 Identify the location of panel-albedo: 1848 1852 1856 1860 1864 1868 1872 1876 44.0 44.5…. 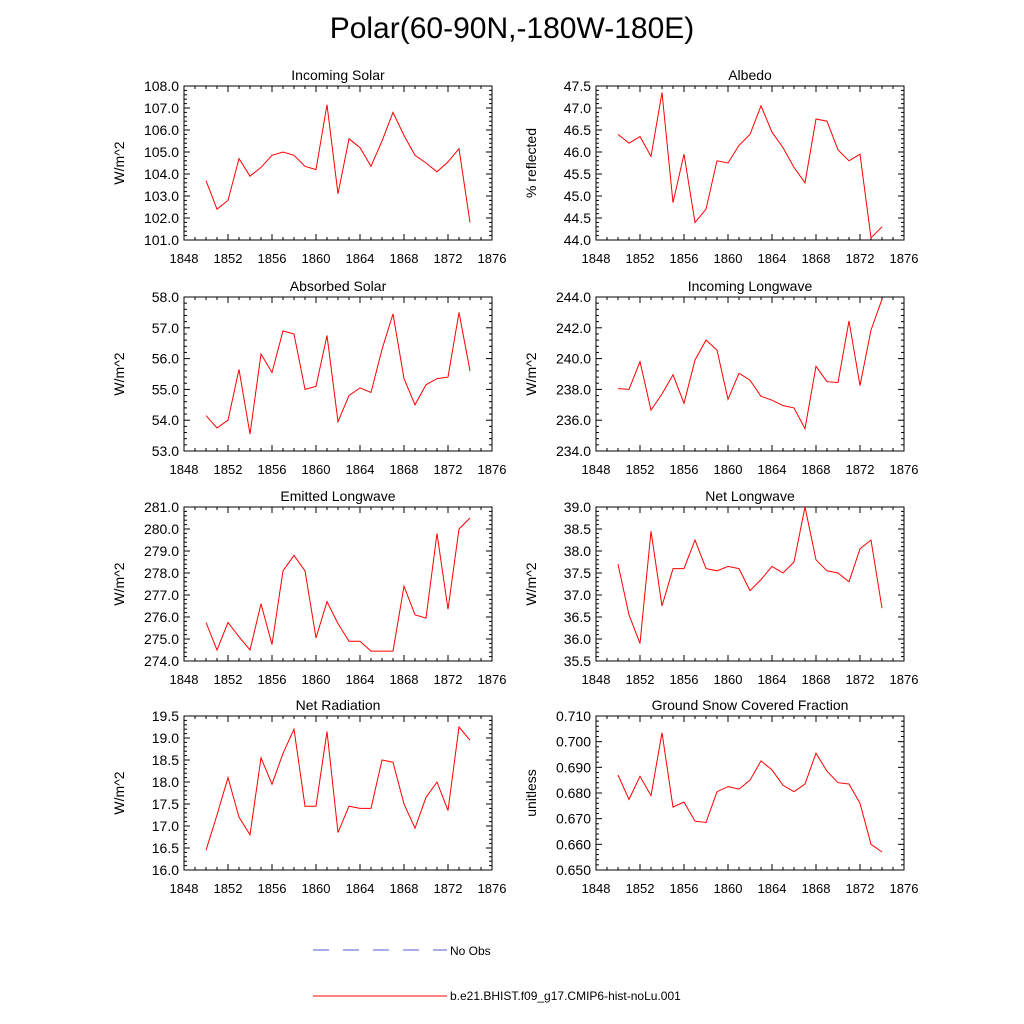
(720, 166).